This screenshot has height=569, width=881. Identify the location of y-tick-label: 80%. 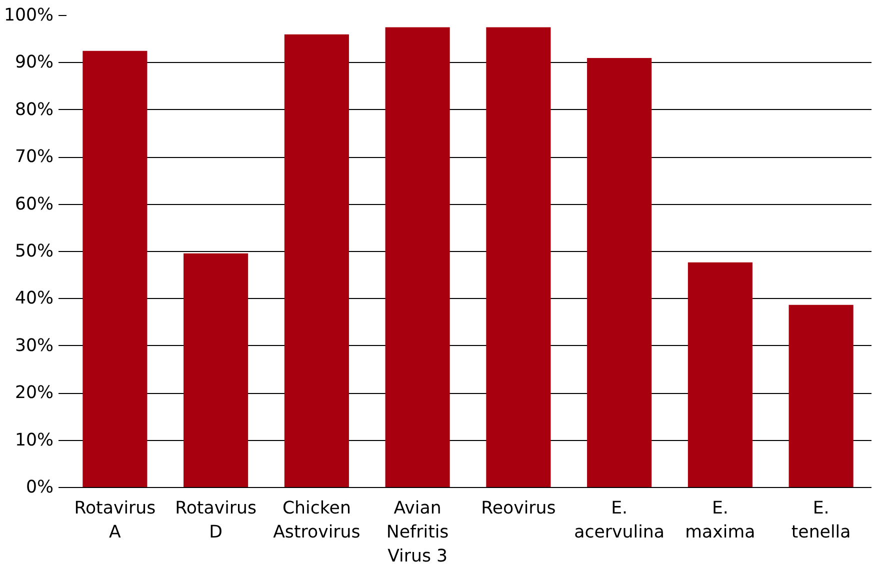
(34, 110).